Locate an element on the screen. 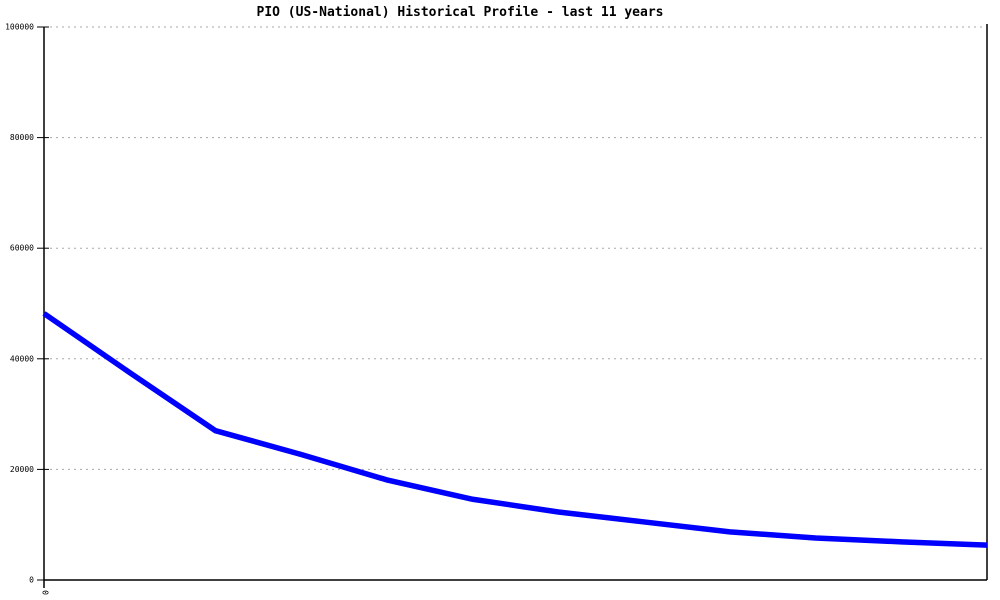  y-tick-label: 20000 is located at coordinates (22, 469).